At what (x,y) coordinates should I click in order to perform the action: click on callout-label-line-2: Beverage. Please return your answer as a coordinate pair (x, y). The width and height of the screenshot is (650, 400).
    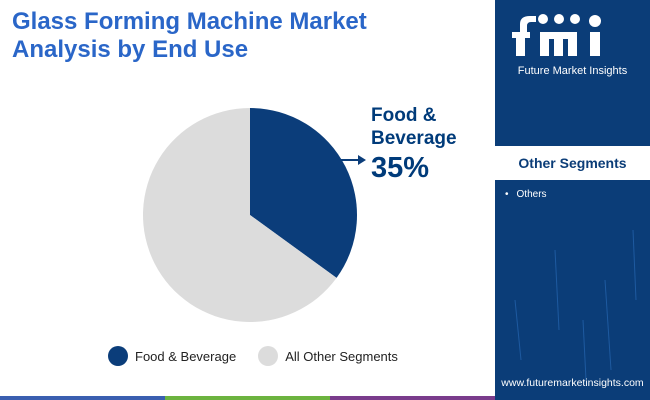
    Looking at the image, I should click on (414, 138).